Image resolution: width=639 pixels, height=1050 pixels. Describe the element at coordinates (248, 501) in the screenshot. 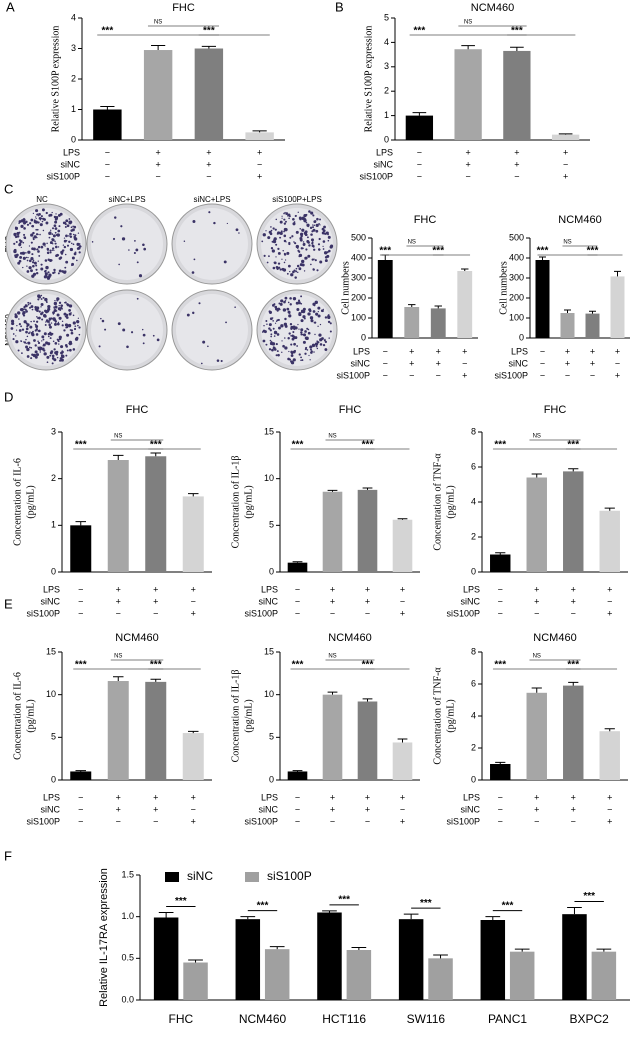

I see `y-axis-label: (pg/mL)` at that location.